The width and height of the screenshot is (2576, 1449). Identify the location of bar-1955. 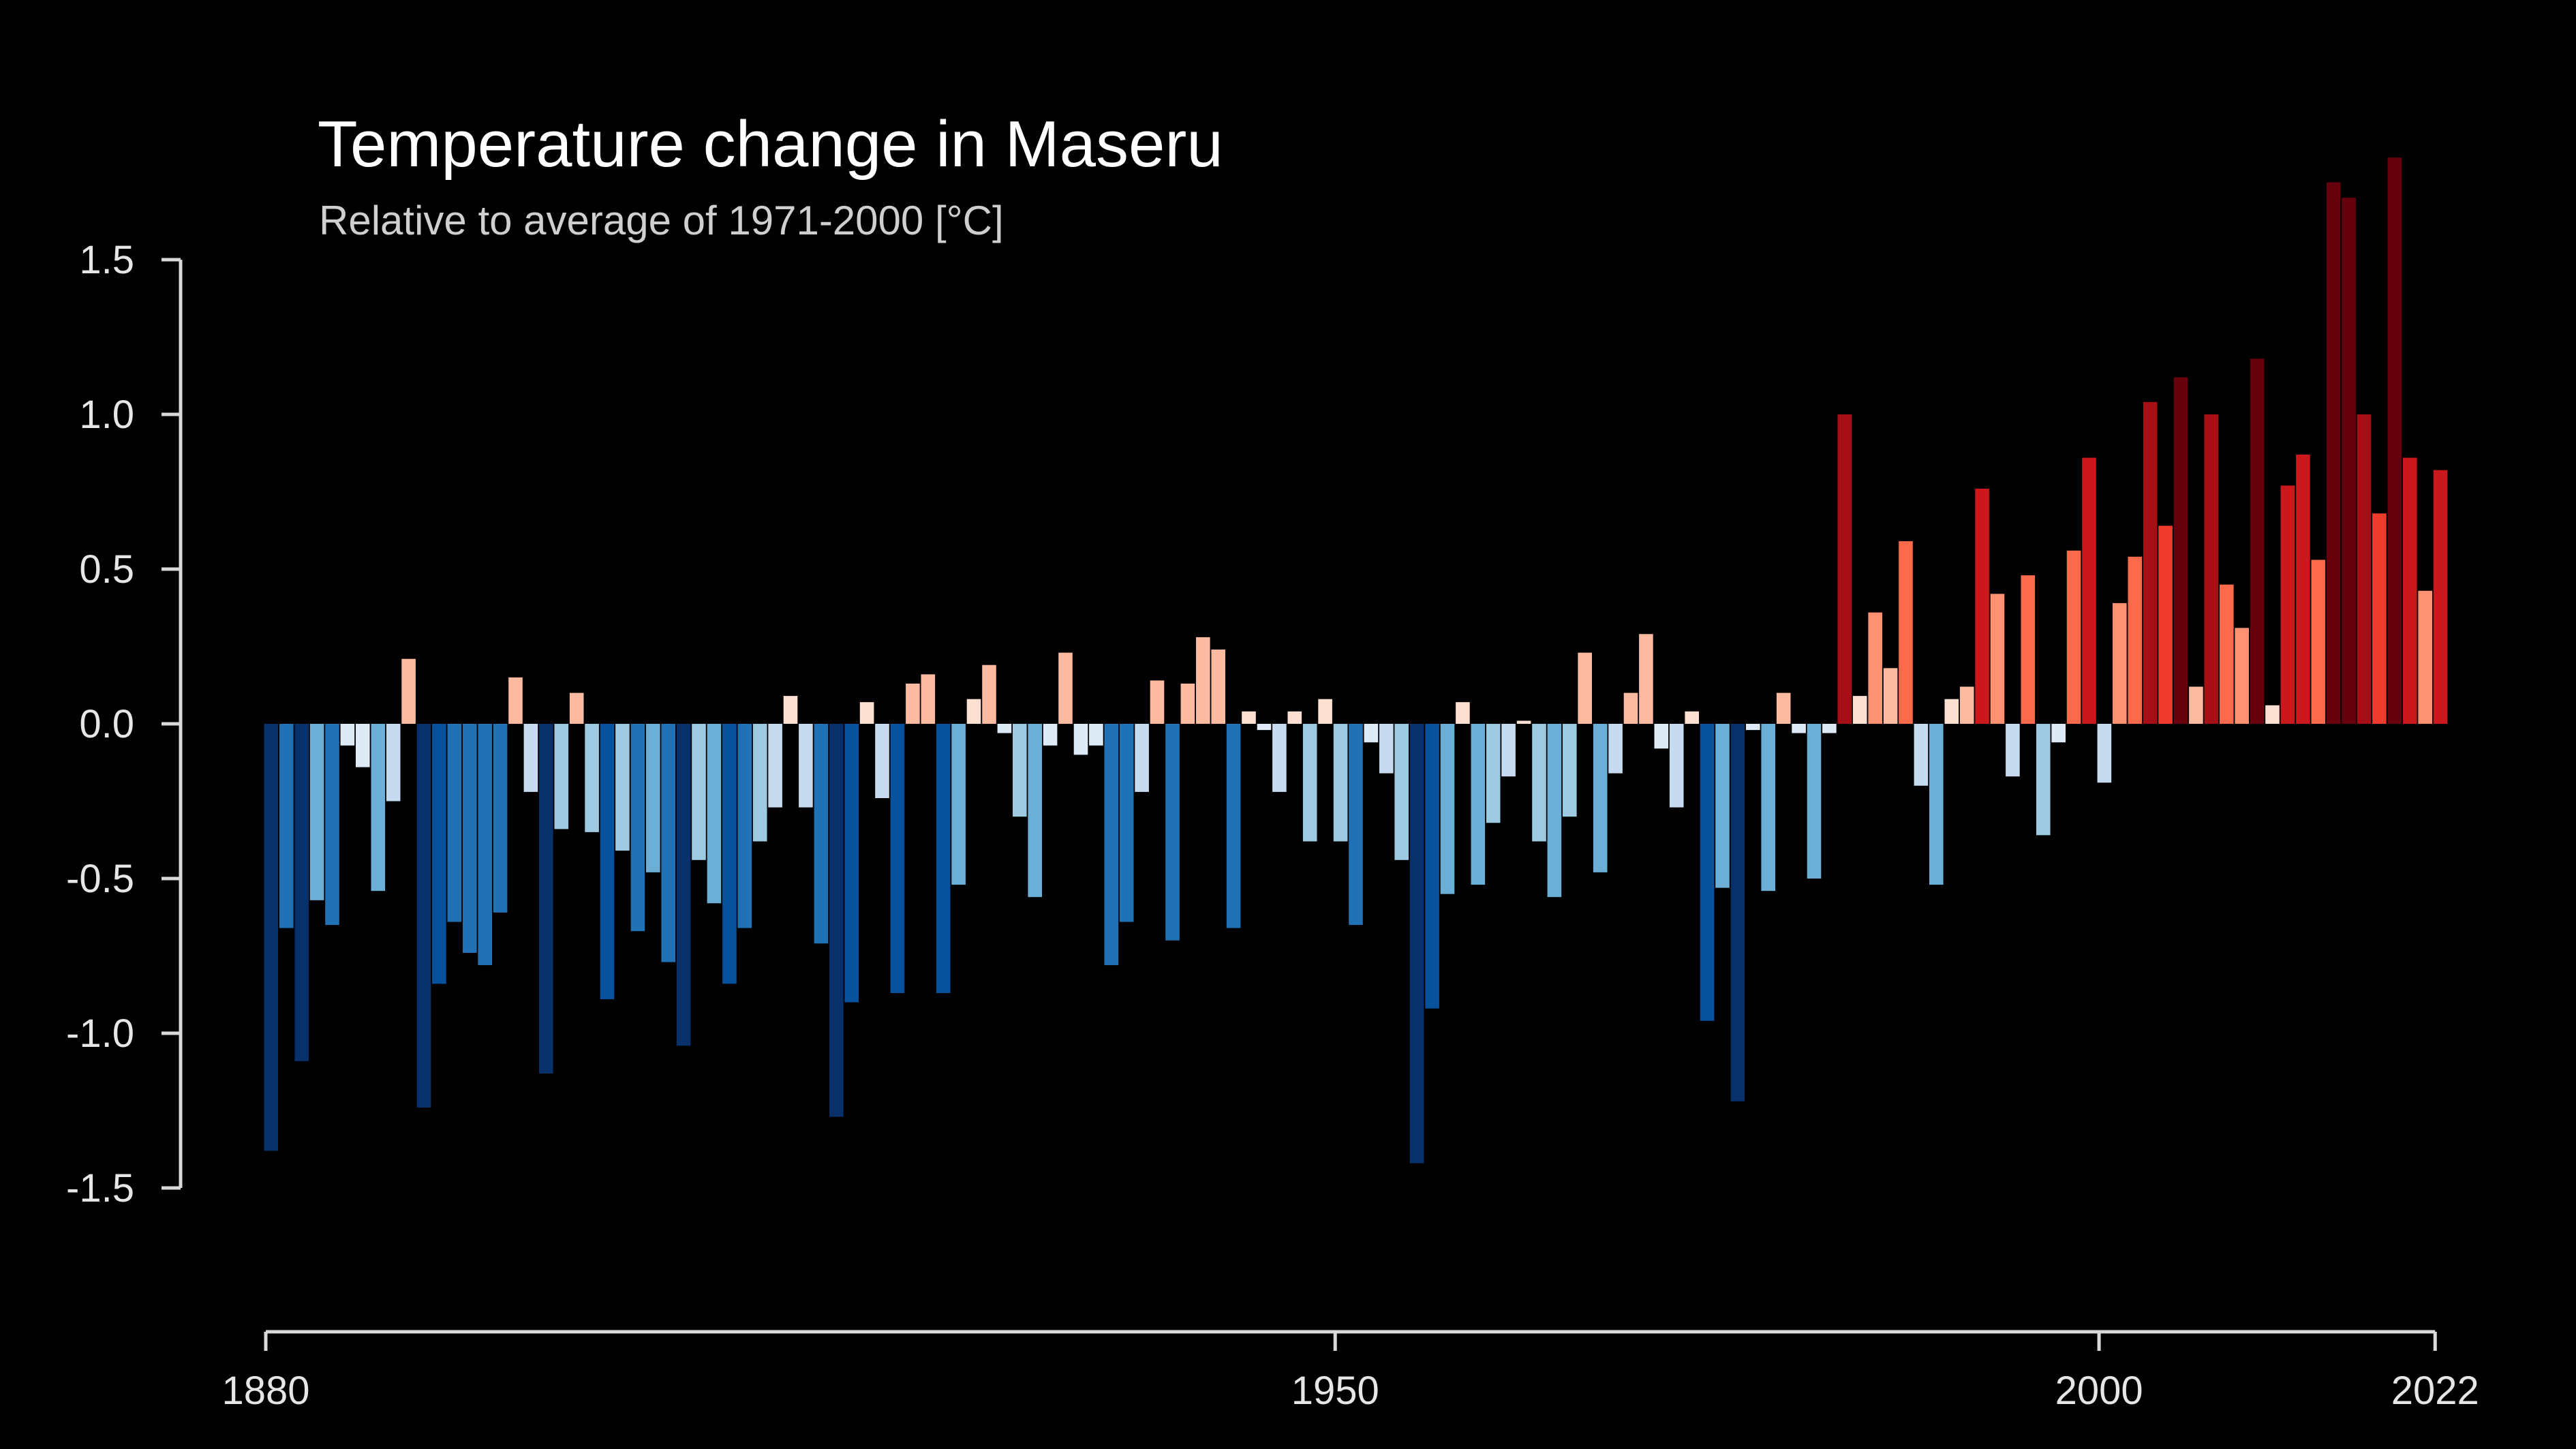
(1417, 944).